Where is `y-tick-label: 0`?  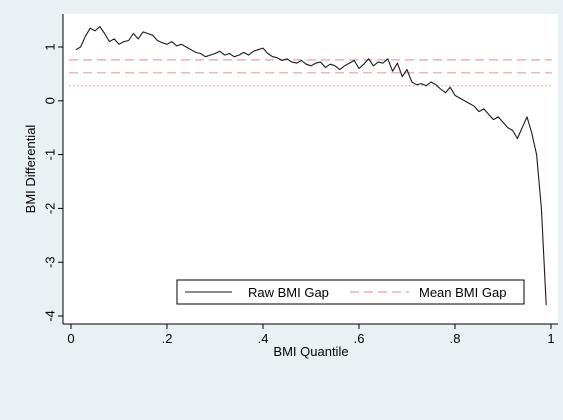 y-tick-label: 0 is located at coordinates (49, 100).